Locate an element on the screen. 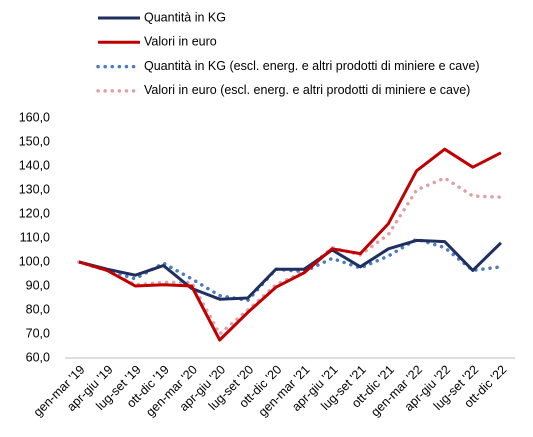  legend-label: Quantità in KG is located at coordinates (185, 17).